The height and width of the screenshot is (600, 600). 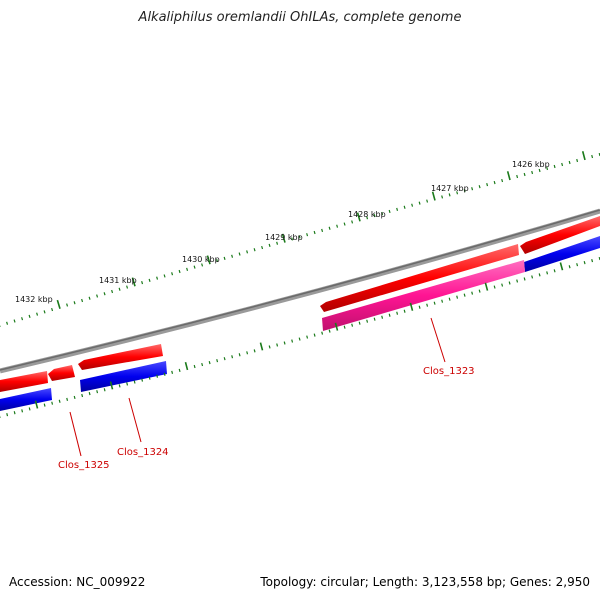 What do you see at coordinates (411, 306) in the screenshot?
I see `inner-major-tick` at bounding box center [411, 306].